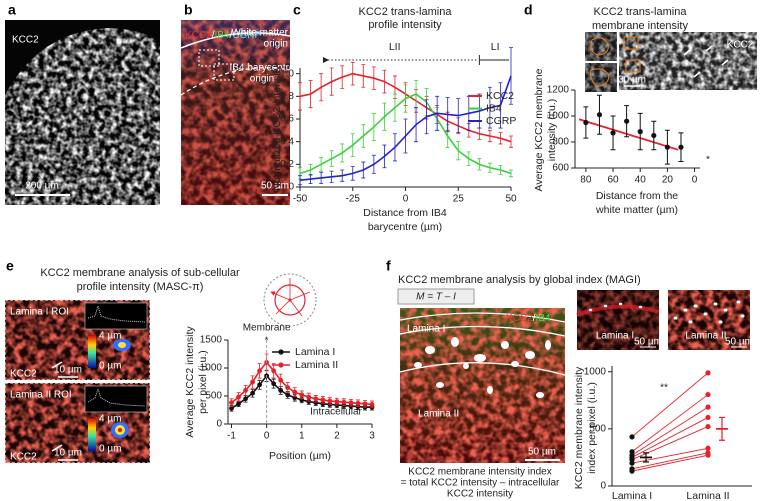 This screenshot has width=762, height=501. I want to click on legend-label: IB4, so click(494, 108).